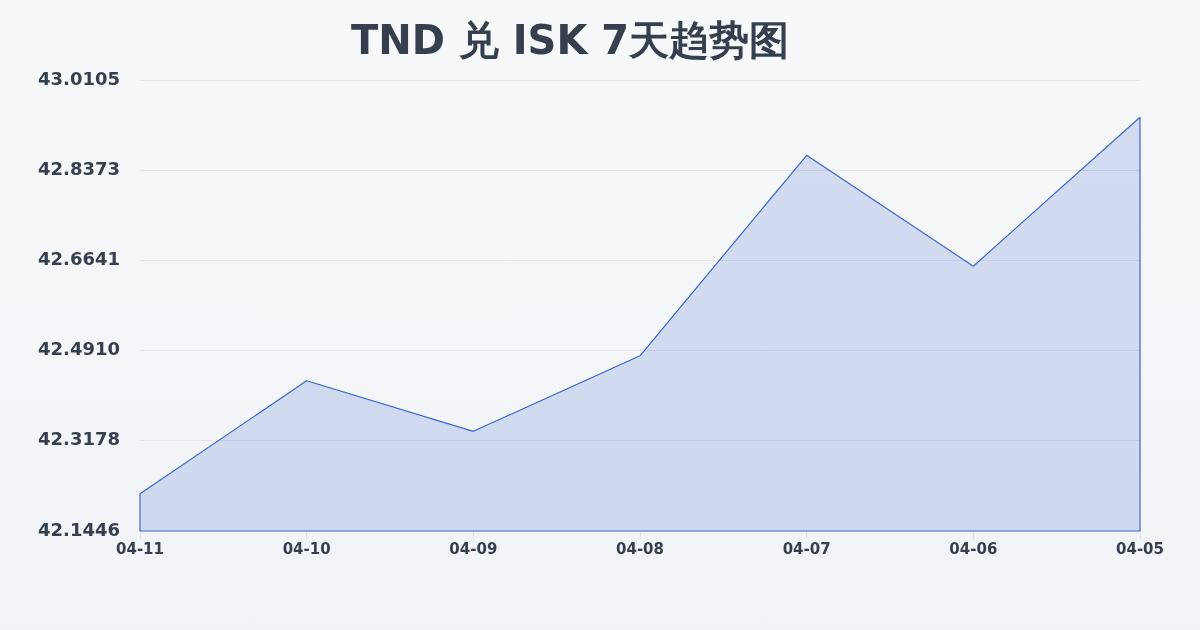 The image size is (1200, 630). I want to click on x-tick-label: 04-07, so click(806, 548).